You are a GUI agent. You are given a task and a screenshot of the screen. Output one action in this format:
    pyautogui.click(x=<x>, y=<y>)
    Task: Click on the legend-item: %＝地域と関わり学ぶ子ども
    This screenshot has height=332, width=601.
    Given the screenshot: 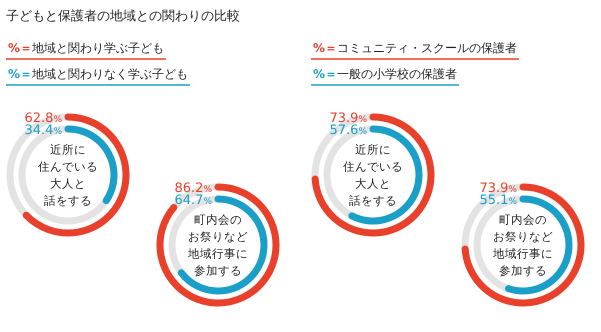 What is the action you would take?
    pyautogui.click(x=86, y=50)
    